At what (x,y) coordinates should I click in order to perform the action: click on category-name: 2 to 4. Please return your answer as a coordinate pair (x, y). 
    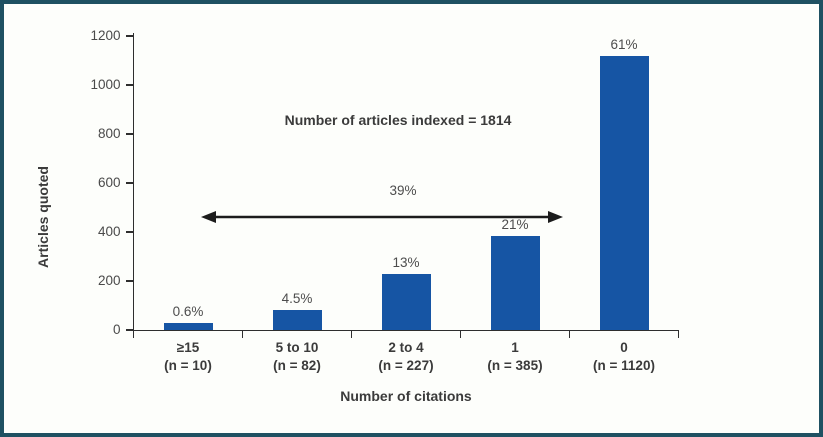
    Looking at the image, I should click on (406, 347).